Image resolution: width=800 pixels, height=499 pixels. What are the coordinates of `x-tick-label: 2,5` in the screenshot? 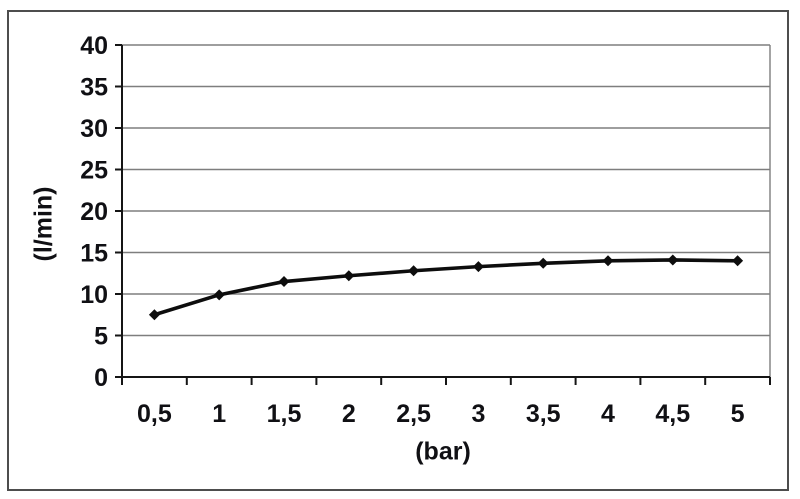 It's located at (413, 414).